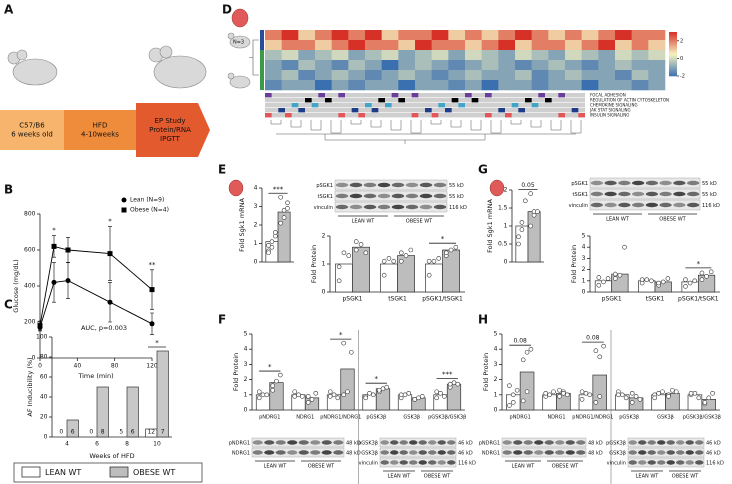 The height and width of the screenshot is (484, 732). Describe the element at coordinates (163, 432) in the screenshot. I see `n-label: 7` at that location.